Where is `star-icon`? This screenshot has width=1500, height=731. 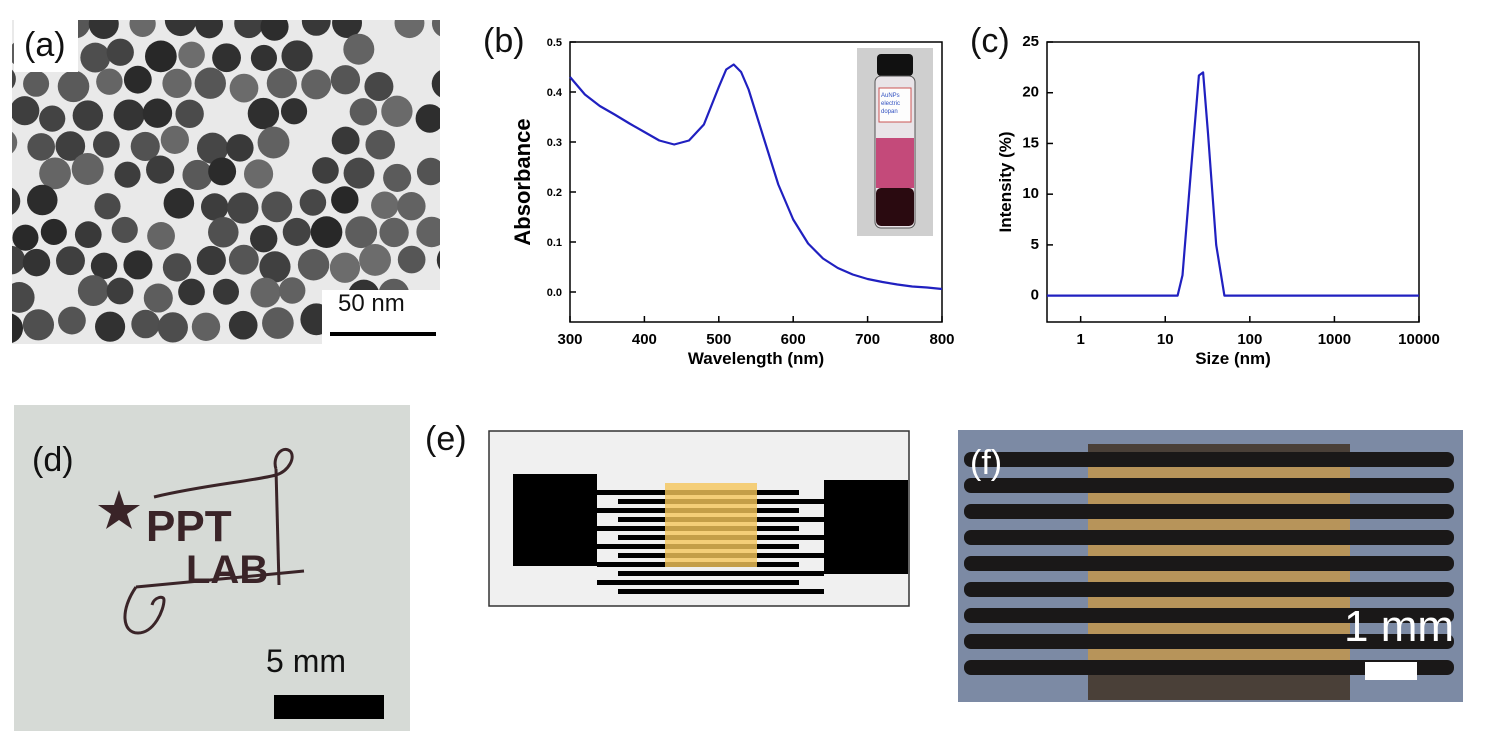 star-icon is located at coordinates (119, 509).